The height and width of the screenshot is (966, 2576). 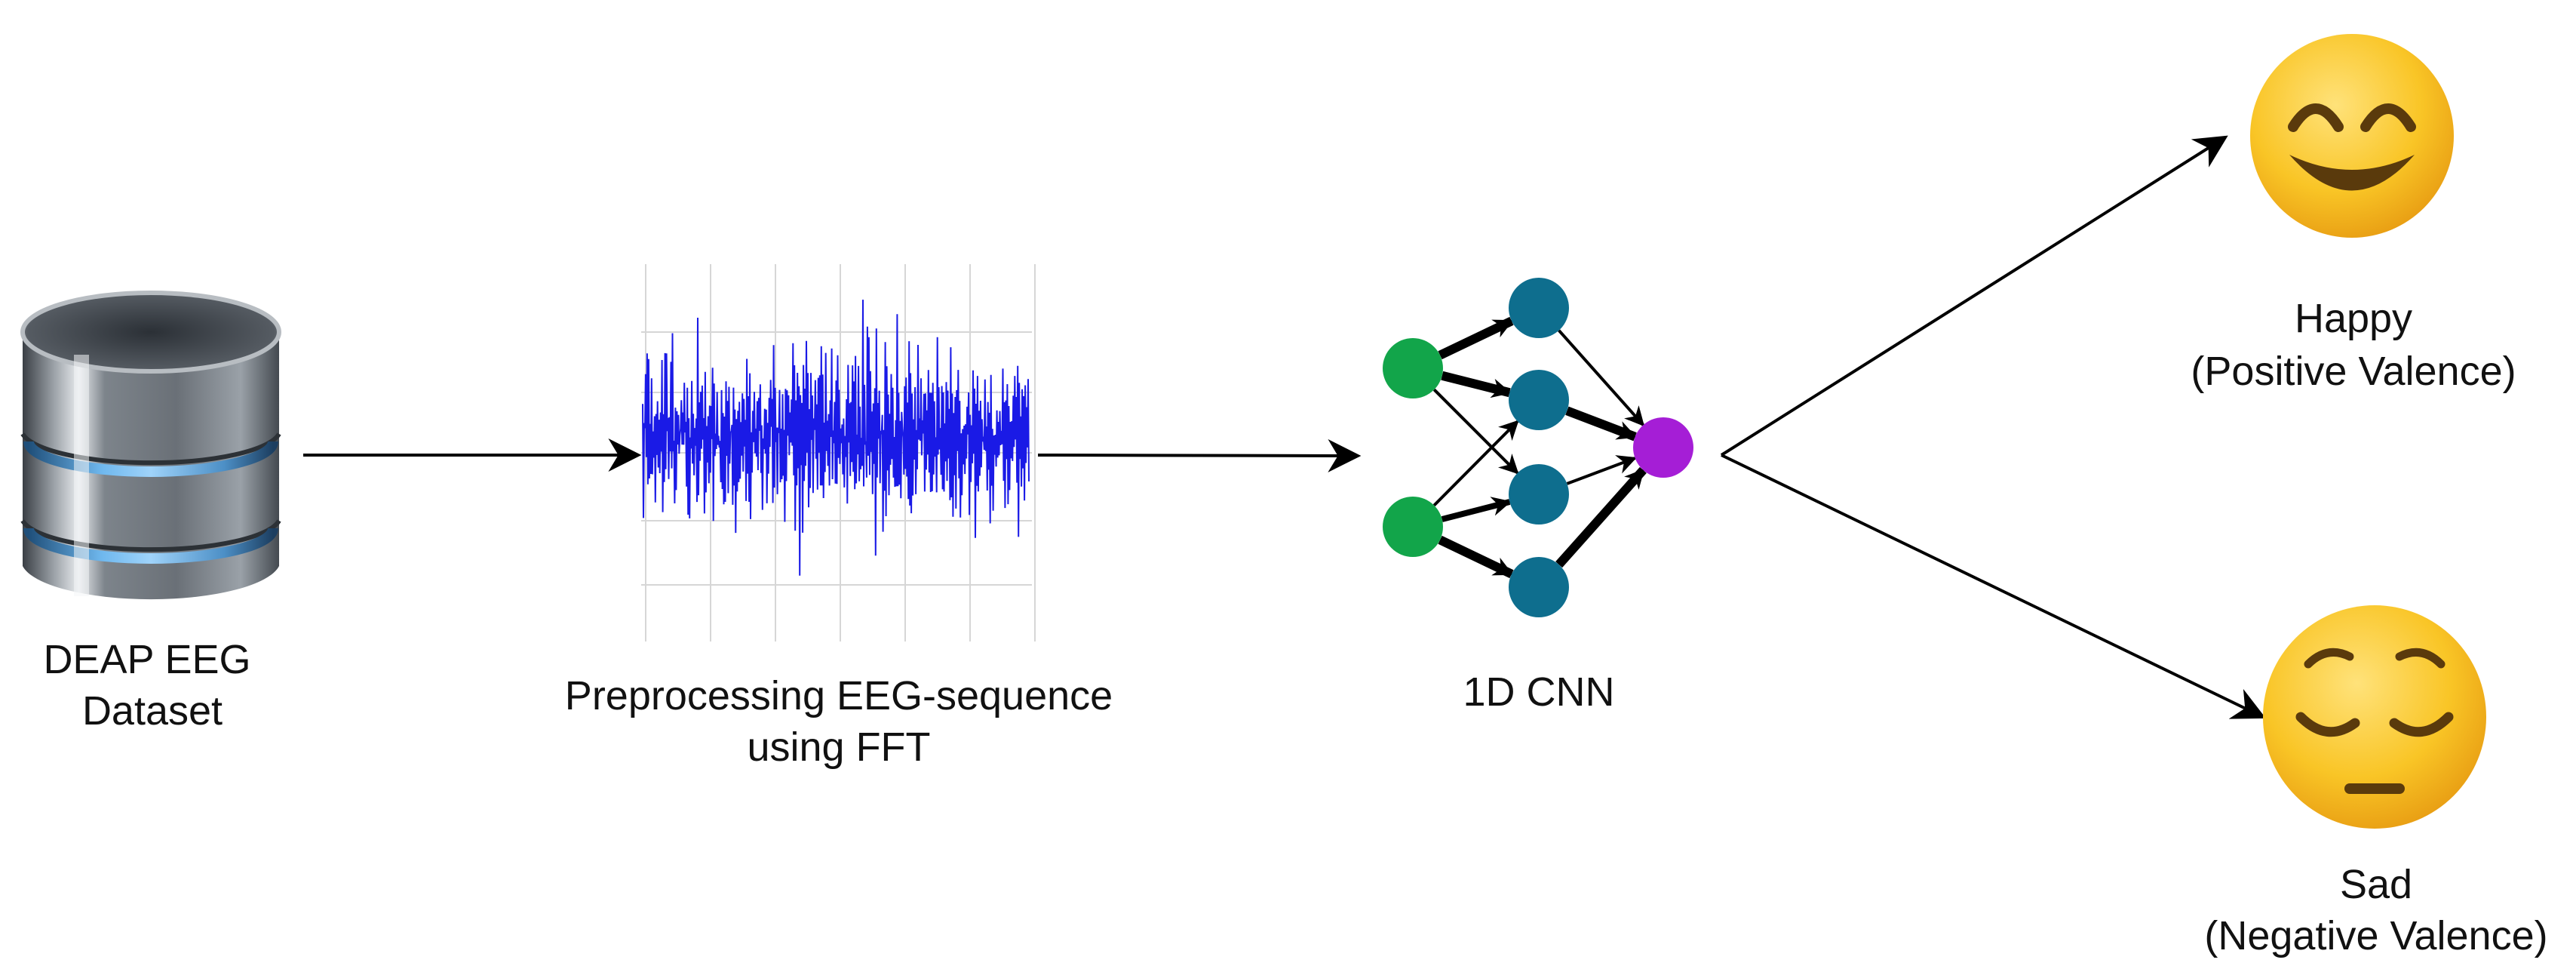 I want to click on network-nodes, so click(x=1538, y=447).